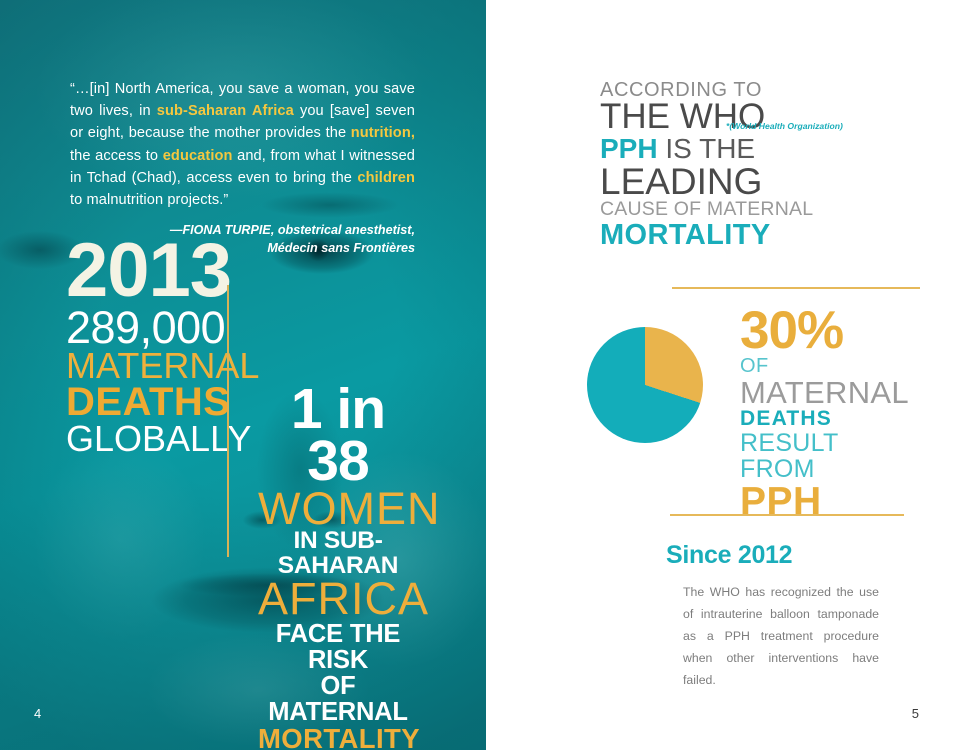 This screenshot has width=971, height=750. Describe the element at coordinates (786, 418) in the screenshot. I see `stat-label-deaths-right: DEATHS` at that location.